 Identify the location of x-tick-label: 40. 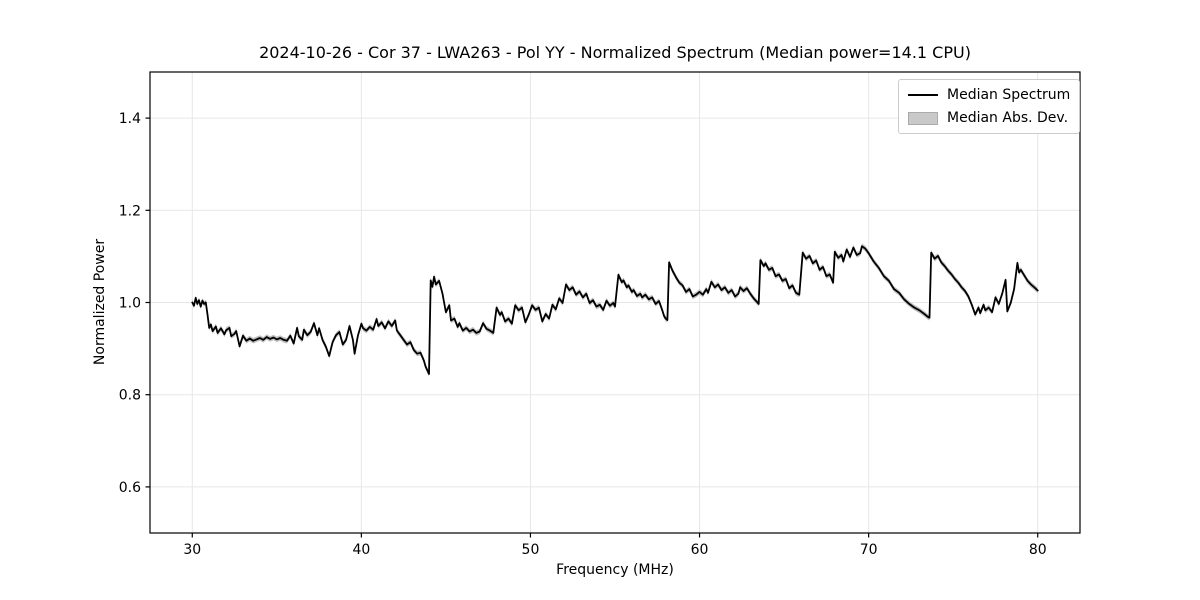
(361, 550).